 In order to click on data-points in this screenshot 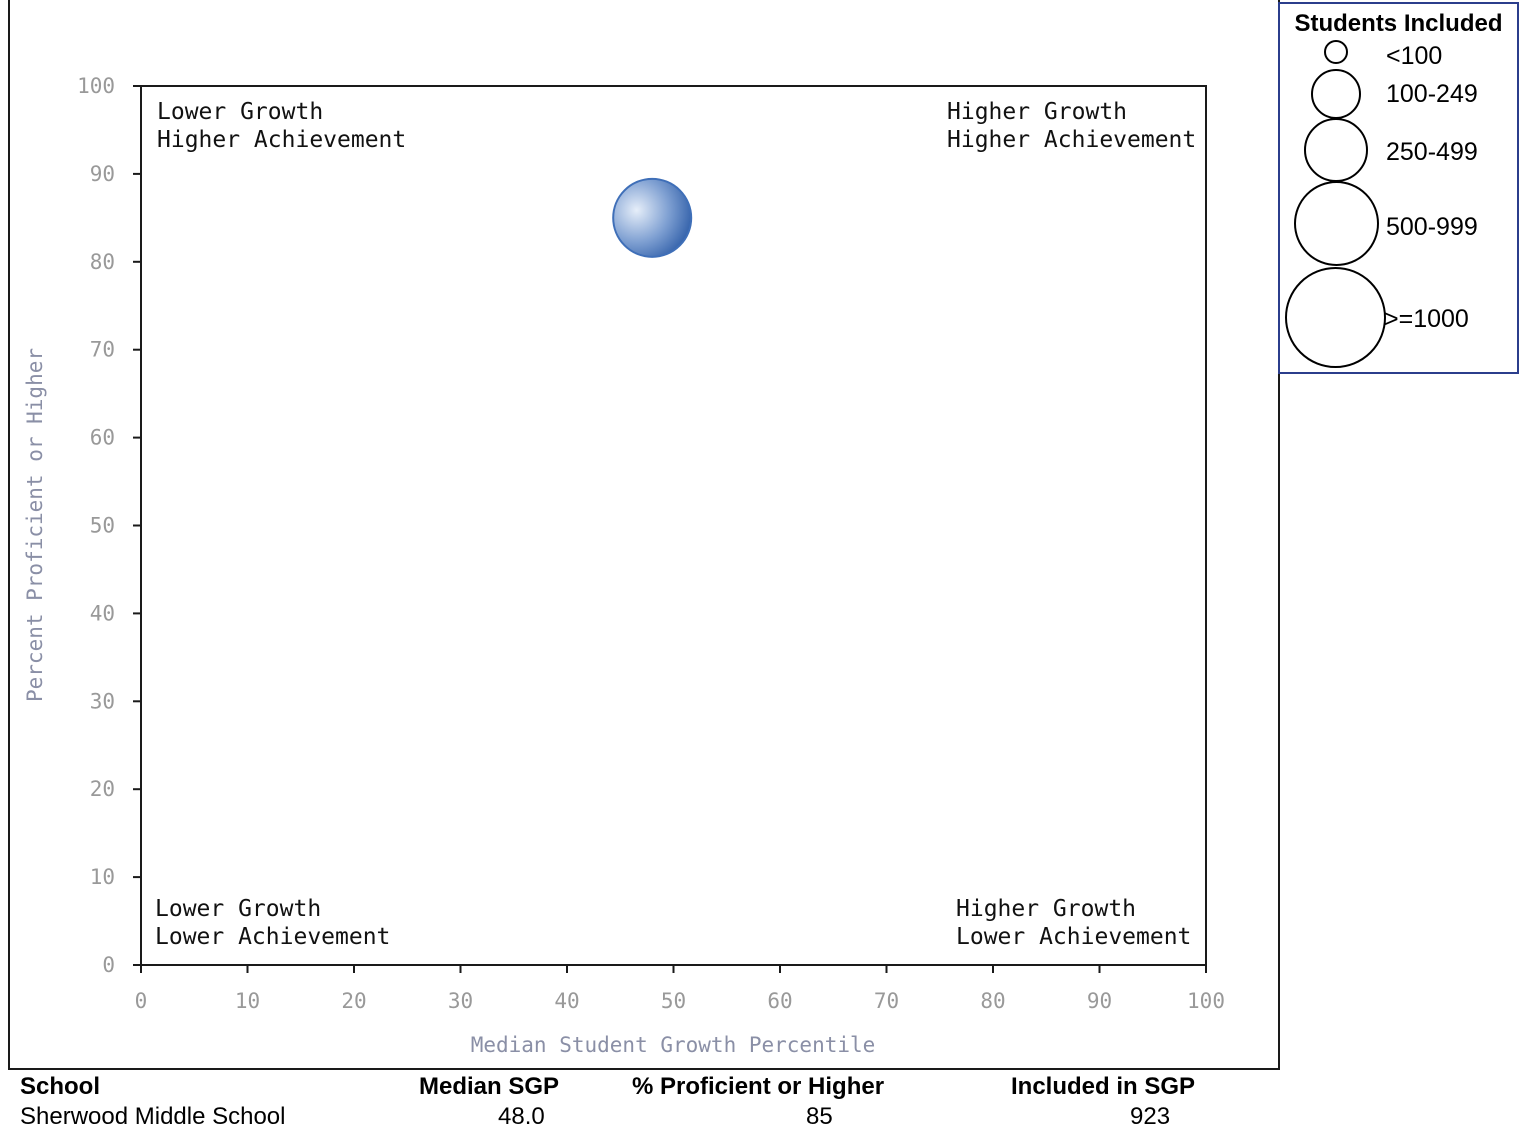, I will do `click(652, 217)`.